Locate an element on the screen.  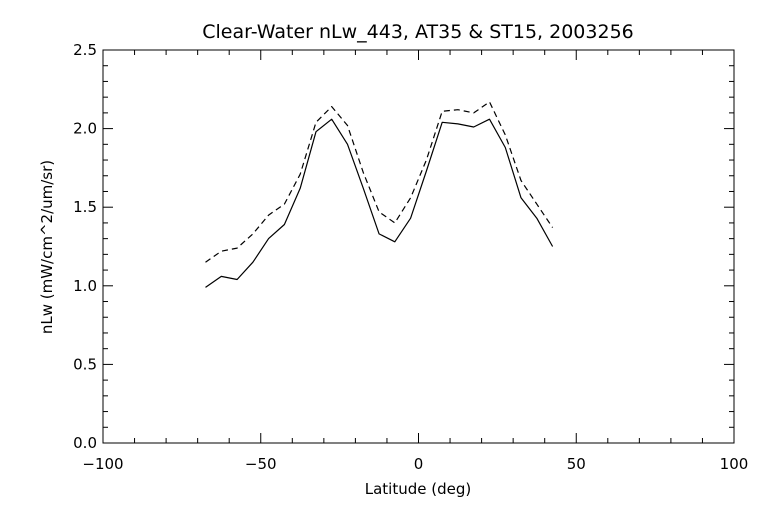
series-line-dashed is located at coordinates (379, 182).